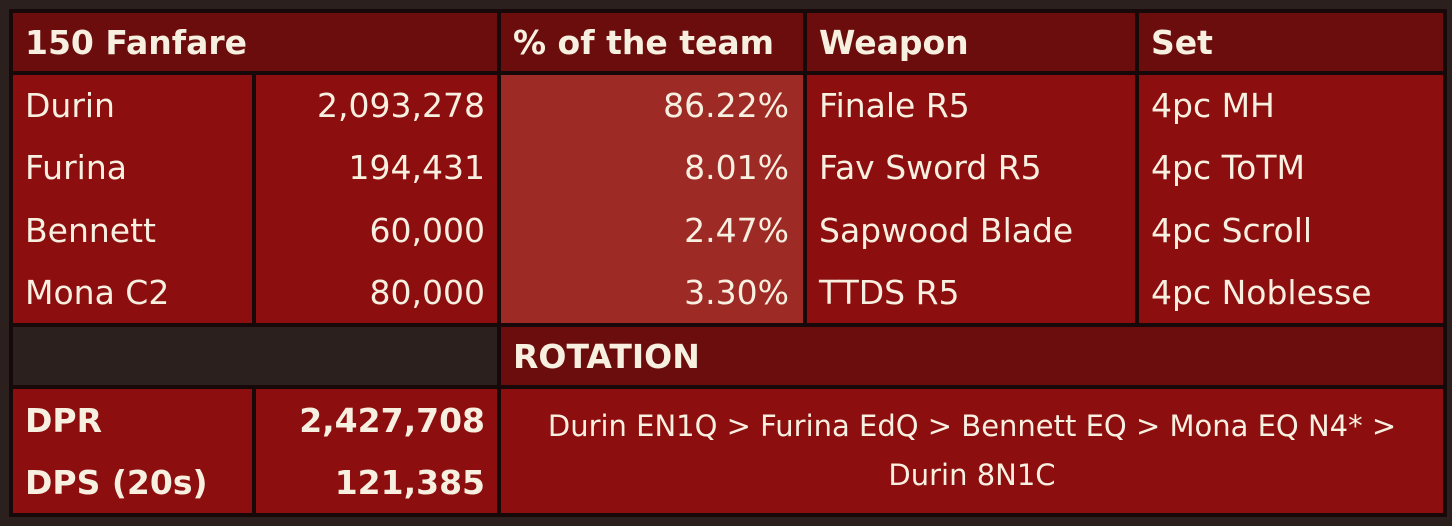 Image resolution: width=1452 pixels, height=526 pixels. Describe the element at coordinates (255, 356) in the screenshot. I see `empty-gap-cell` at that location.